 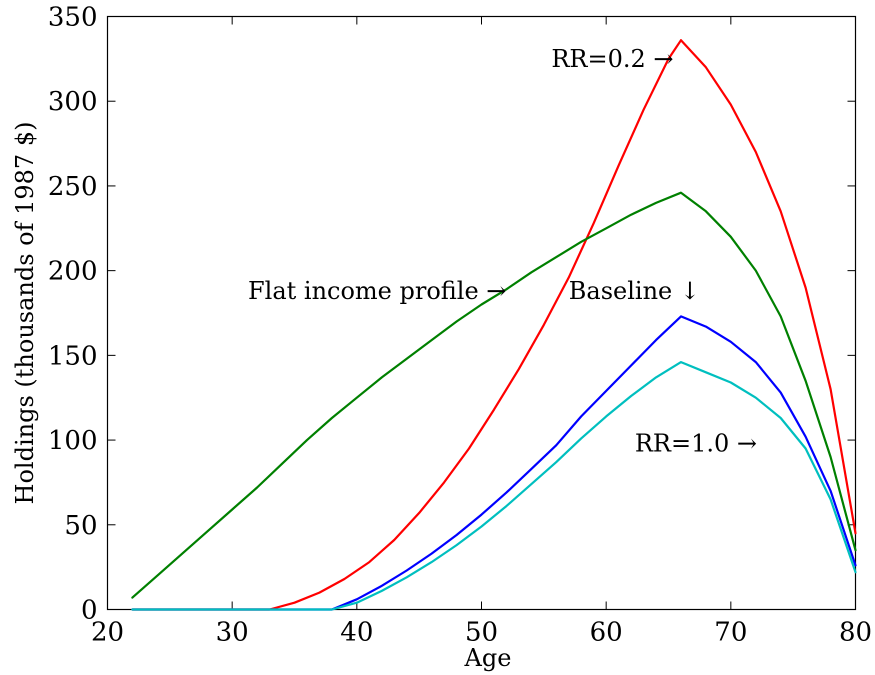 I want to click on y-tick-label: 0, so click(x=89, y=611).